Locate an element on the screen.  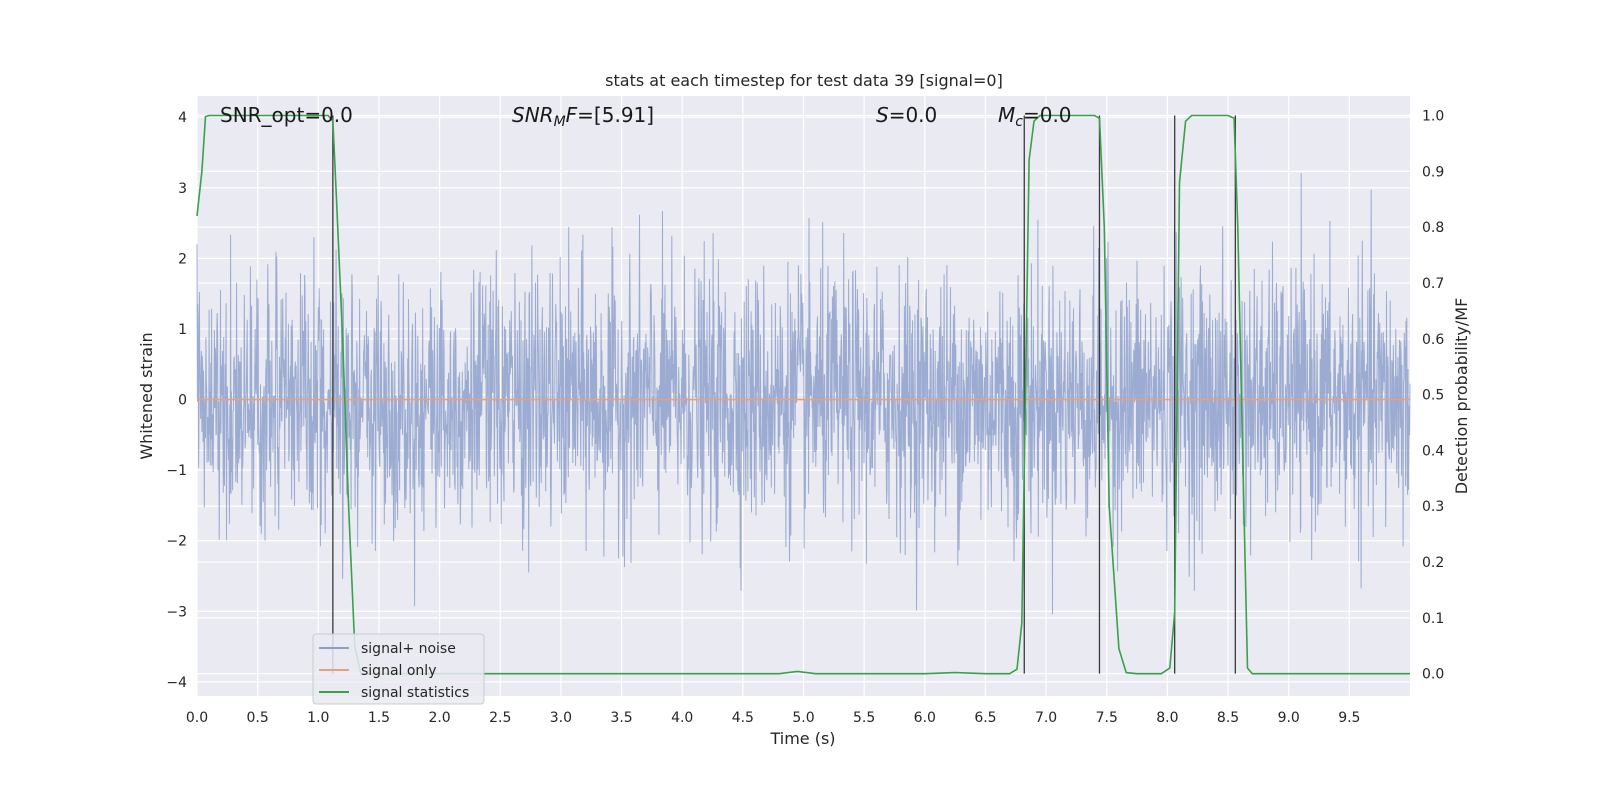
x-axis-label: Time (s) is located at coordinates (802, 738).